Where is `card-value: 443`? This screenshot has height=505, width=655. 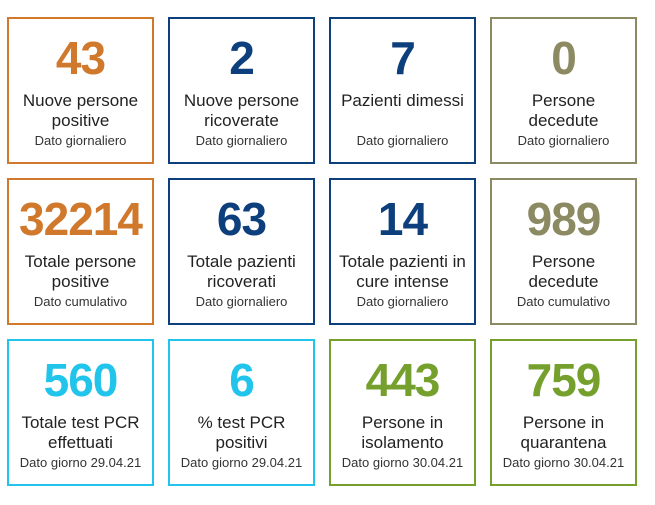 card-value: 443 is located at coordinates (403, 380).